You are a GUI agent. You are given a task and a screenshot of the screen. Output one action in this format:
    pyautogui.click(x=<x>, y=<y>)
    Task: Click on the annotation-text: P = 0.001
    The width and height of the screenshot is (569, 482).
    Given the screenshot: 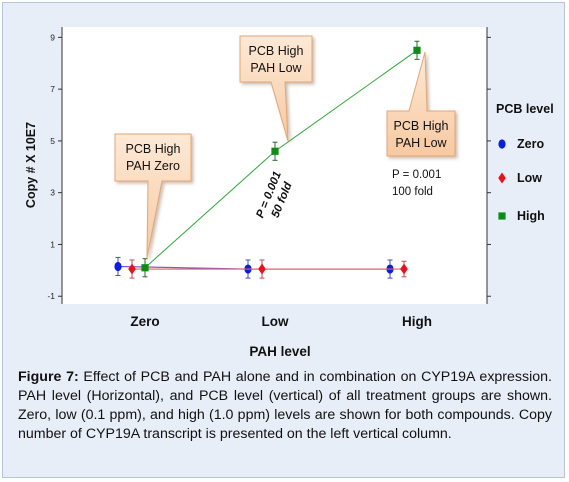 What is the action you would take?
    pyautogui.click(x=416, y=175)
    